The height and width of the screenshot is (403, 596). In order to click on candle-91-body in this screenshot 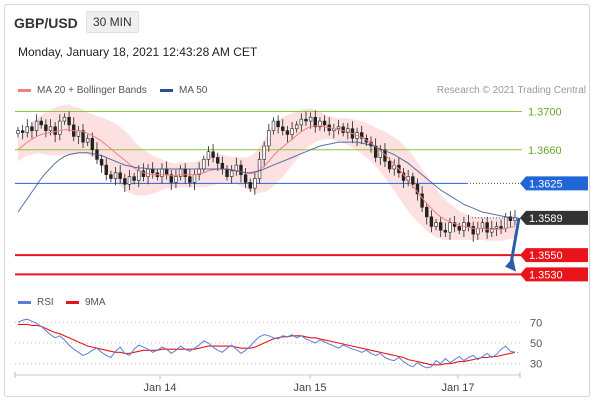, I will do `click(440, 226)`.